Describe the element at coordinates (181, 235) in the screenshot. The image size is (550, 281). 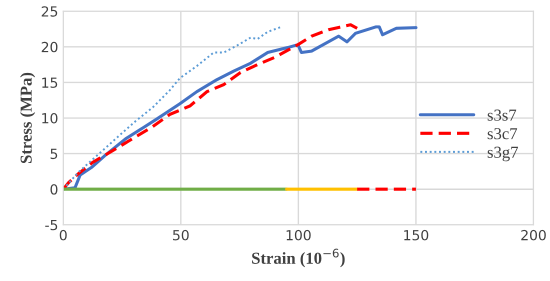
I see `x-tick-label: 50` at that location.